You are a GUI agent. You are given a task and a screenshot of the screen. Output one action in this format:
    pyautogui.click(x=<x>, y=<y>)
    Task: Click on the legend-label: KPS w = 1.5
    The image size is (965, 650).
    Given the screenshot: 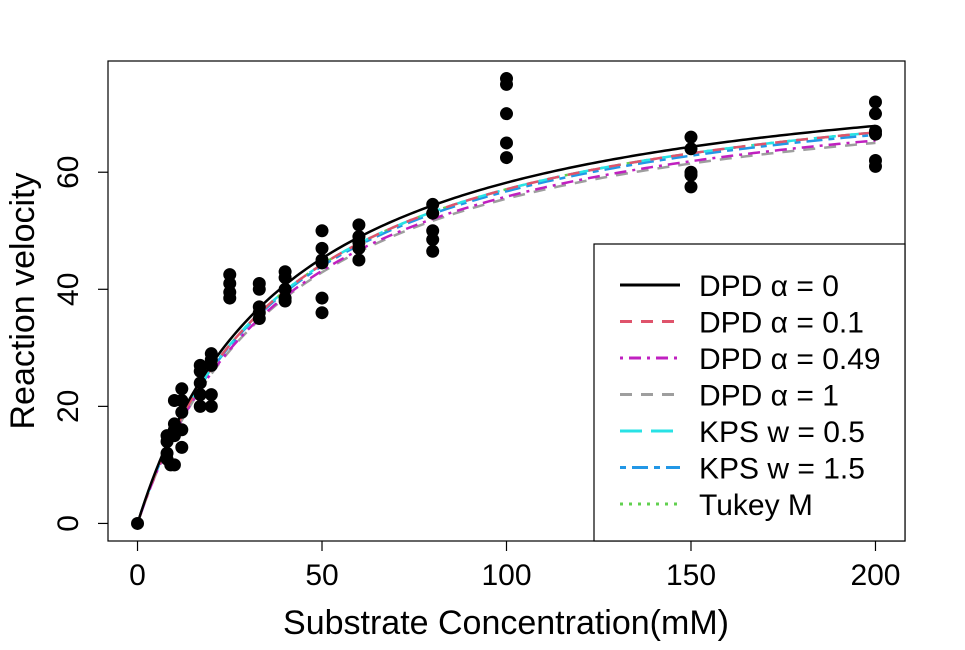 What is the action you would take?
    pyautogui.click(x=782, y=469)
    